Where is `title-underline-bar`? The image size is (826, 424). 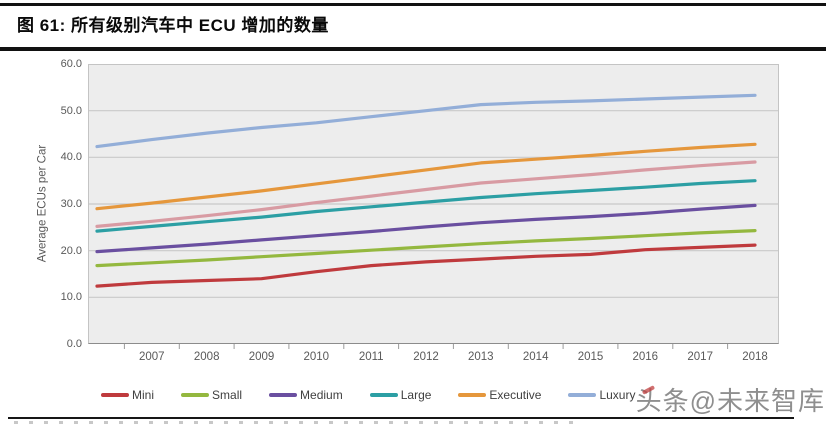
title-underline-bar is located at coordinates (413, 49).